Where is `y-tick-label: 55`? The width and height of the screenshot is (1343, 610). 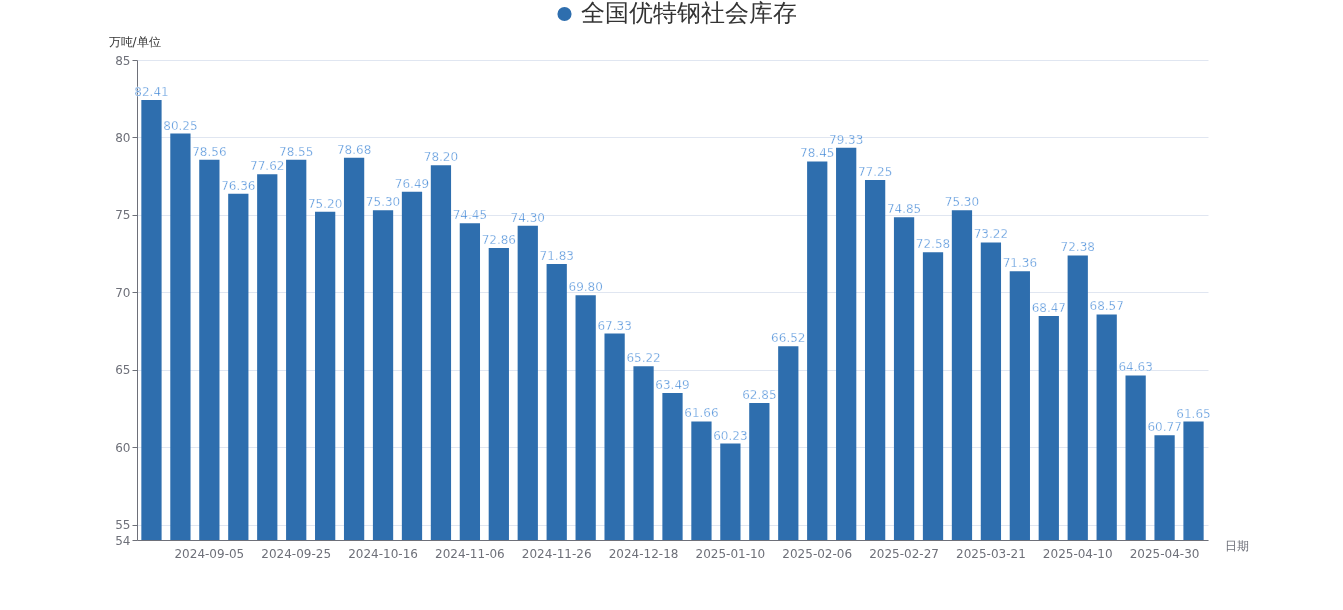 y-tick-label: 55 is located at coordinates (123, 525).